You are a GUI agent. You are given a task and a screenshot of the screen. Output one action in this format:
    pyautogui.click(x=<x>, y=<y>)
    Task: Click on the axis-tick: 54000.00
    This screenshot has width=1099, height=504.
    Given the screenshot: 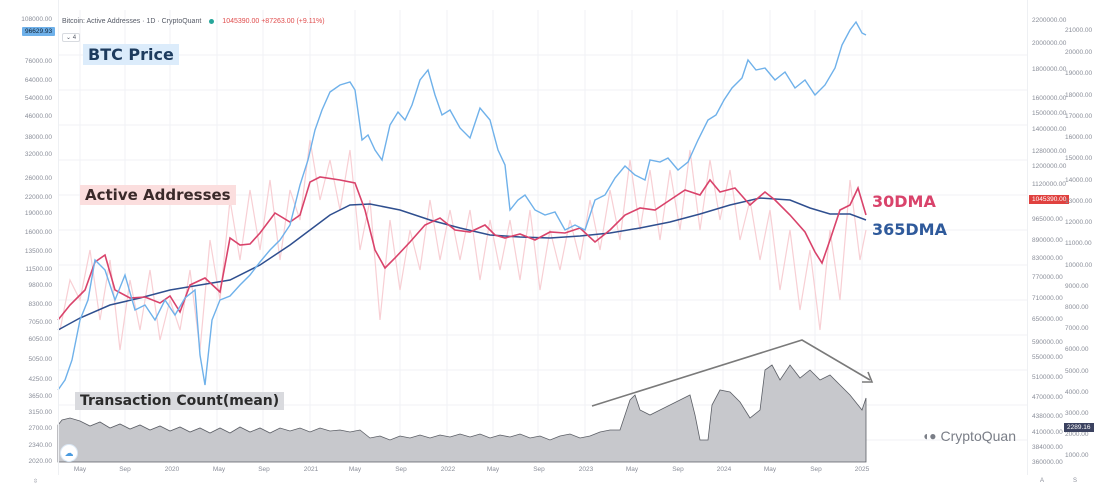 What is the action you would take?
    pyautogui.click(x=38, y=98)
    